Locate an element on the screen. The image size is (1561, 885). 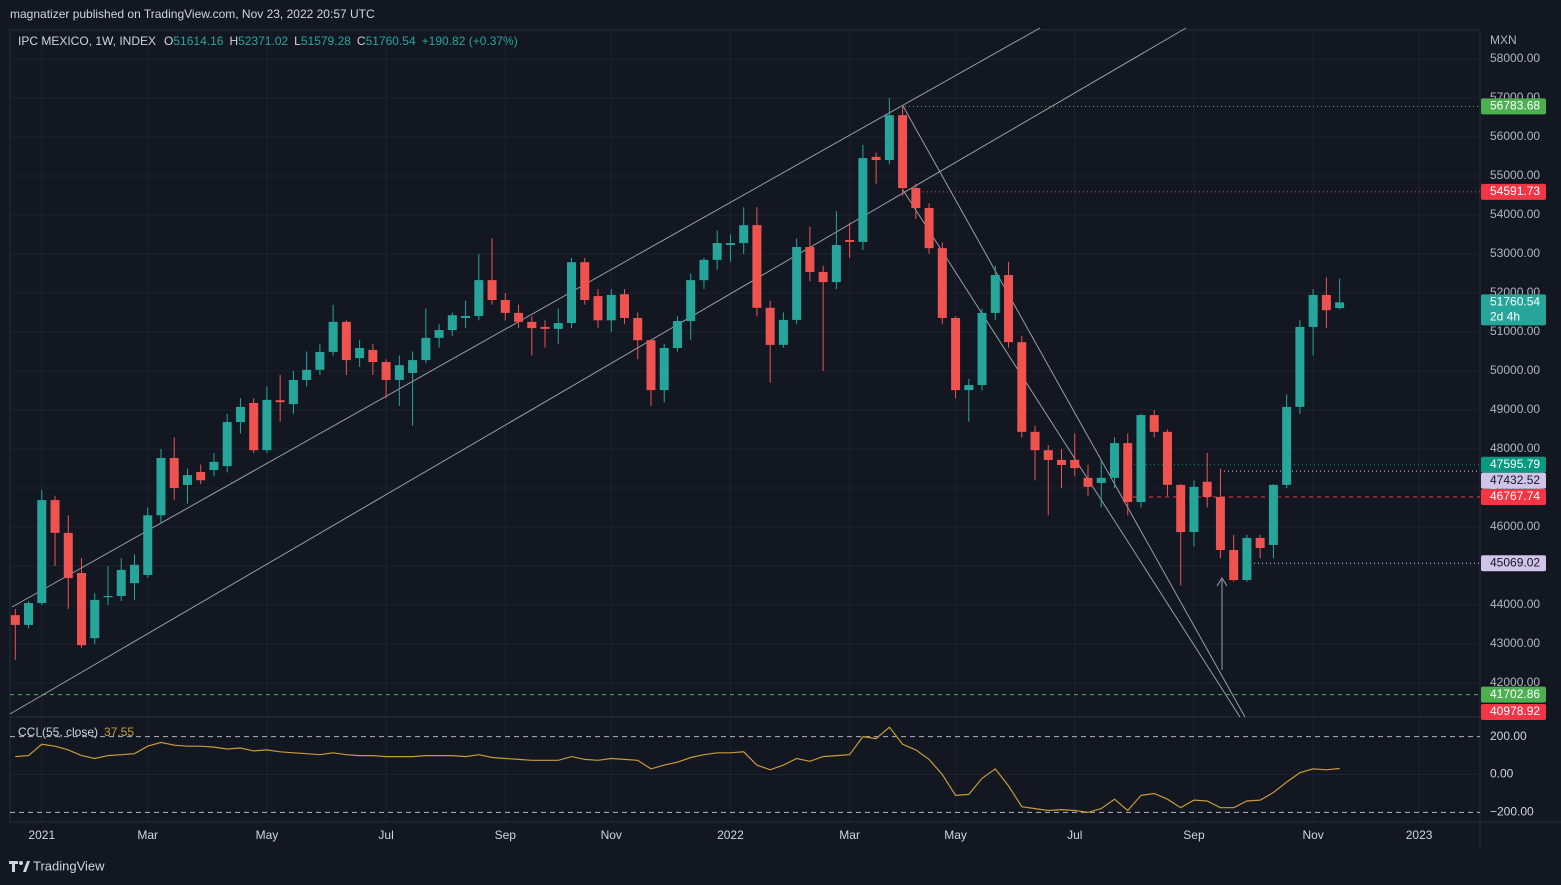
legend-value: 51614.16 is located at coordinates (198, 41).